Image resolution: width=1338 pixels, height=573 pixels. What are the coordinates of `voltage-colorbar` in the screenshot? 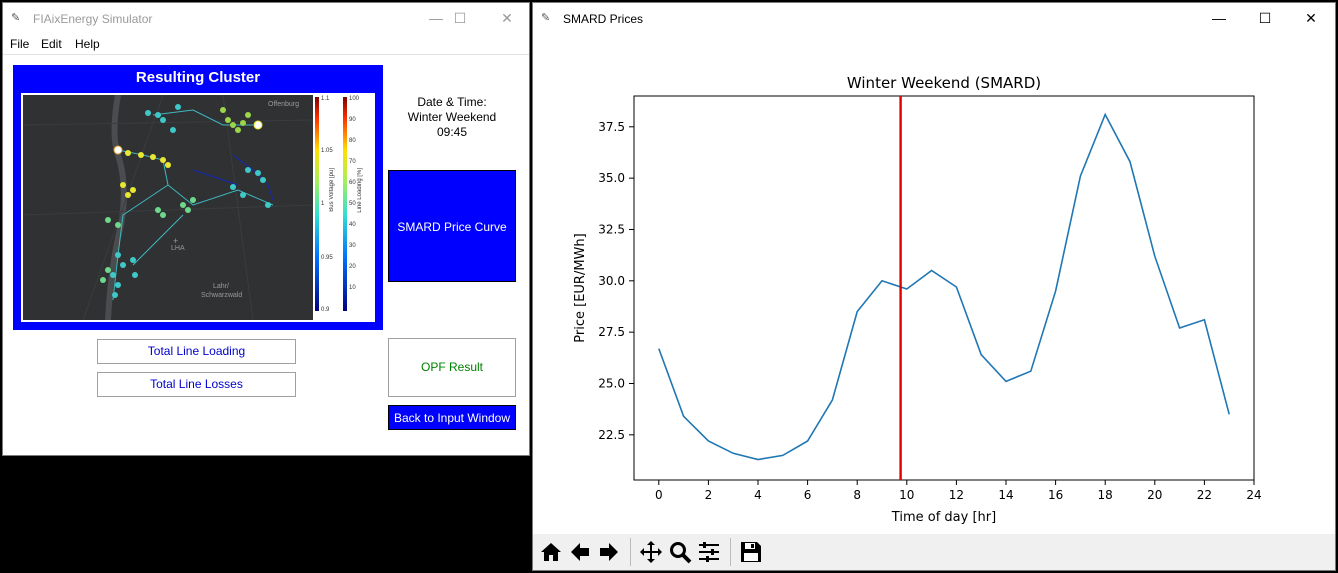 It's located at (317, 204).